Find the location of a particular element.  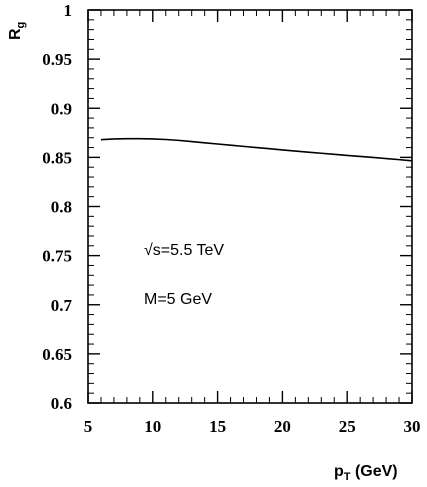

x-tick-labels: 5 10 15 20 25 30 is located at coordinates (252, 426).